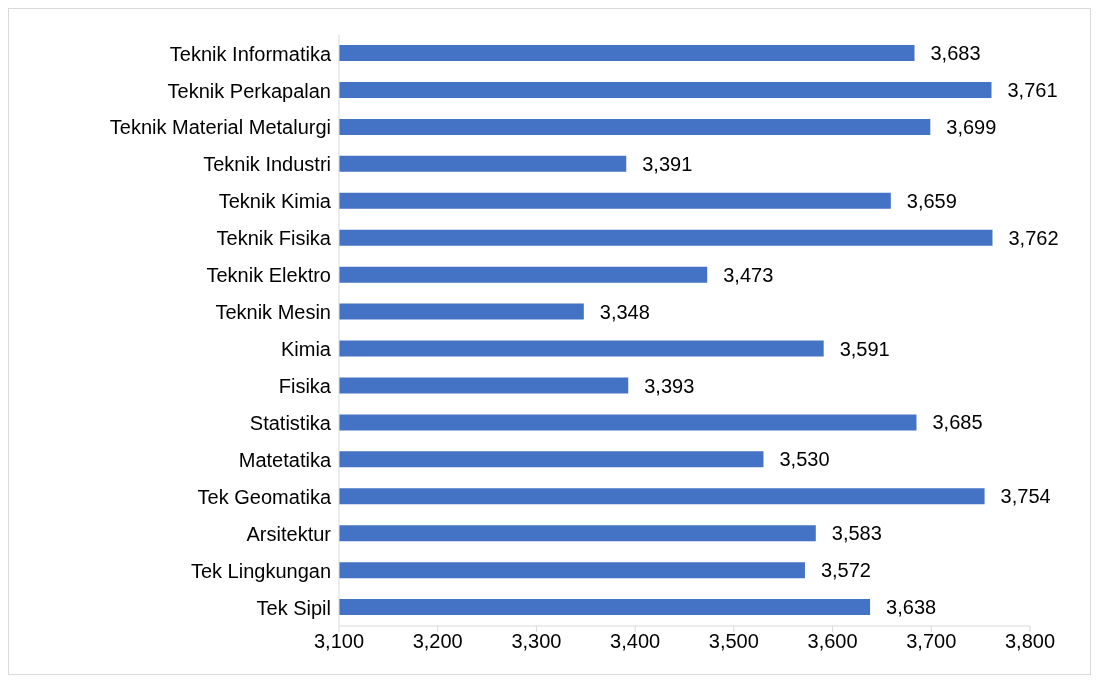 Image resolution: width=1099 pixels, height=683 pixels. Describe the element at coordinates (306, 349) in the screenshot. I see `y-tick-label: Kimia` at that location.